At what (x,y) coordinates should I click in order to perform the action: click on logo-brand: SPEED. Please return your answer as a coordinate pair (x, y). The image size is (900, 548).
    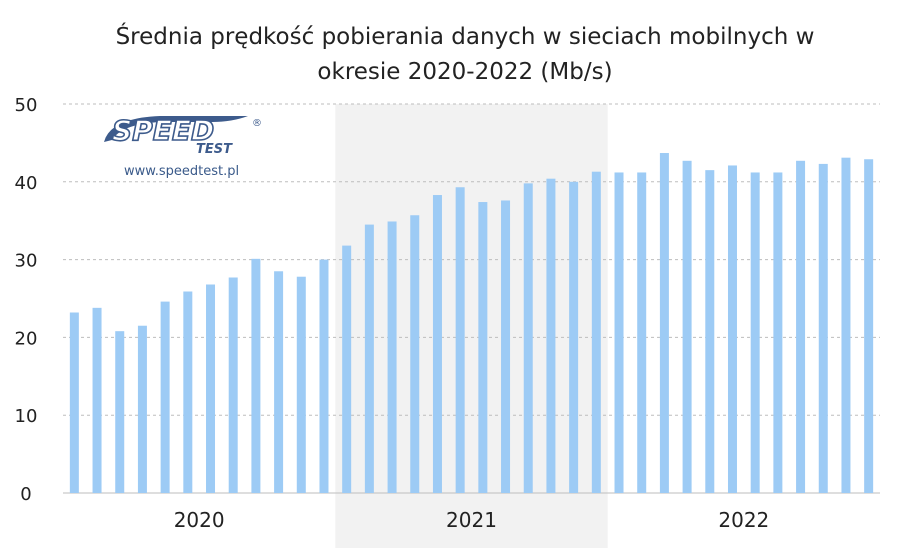
    Looking at the image, I should click on (163, 130).